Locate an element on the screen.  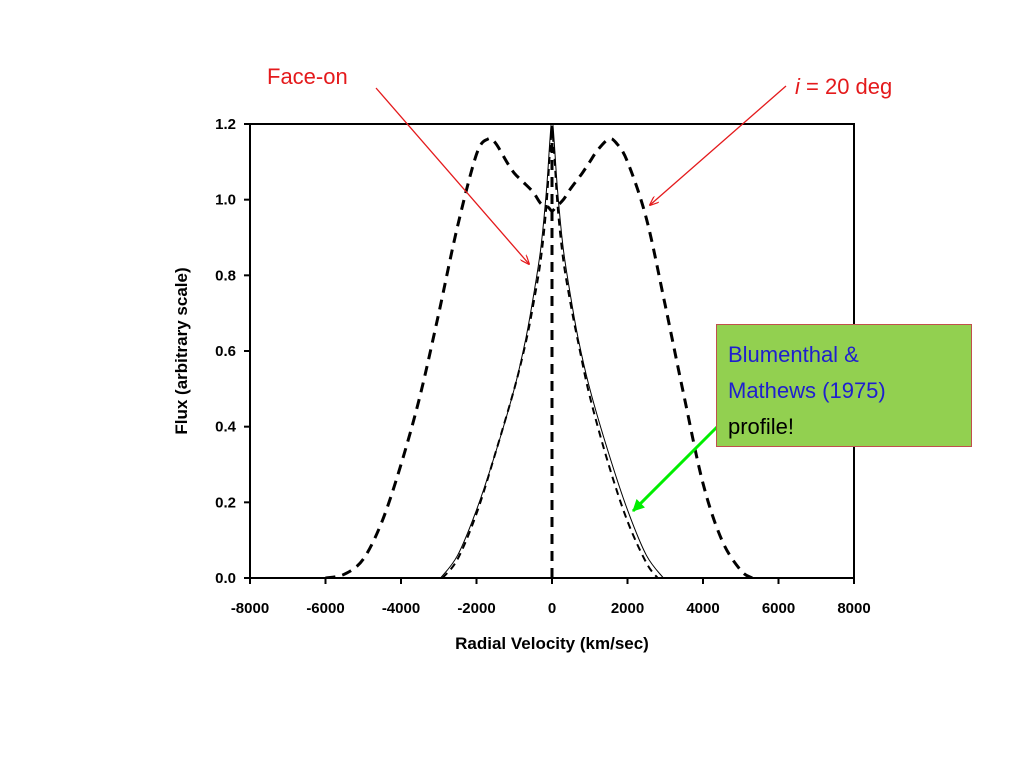
inclination-label: i = 20 deg is located at coordinates (843, 86).